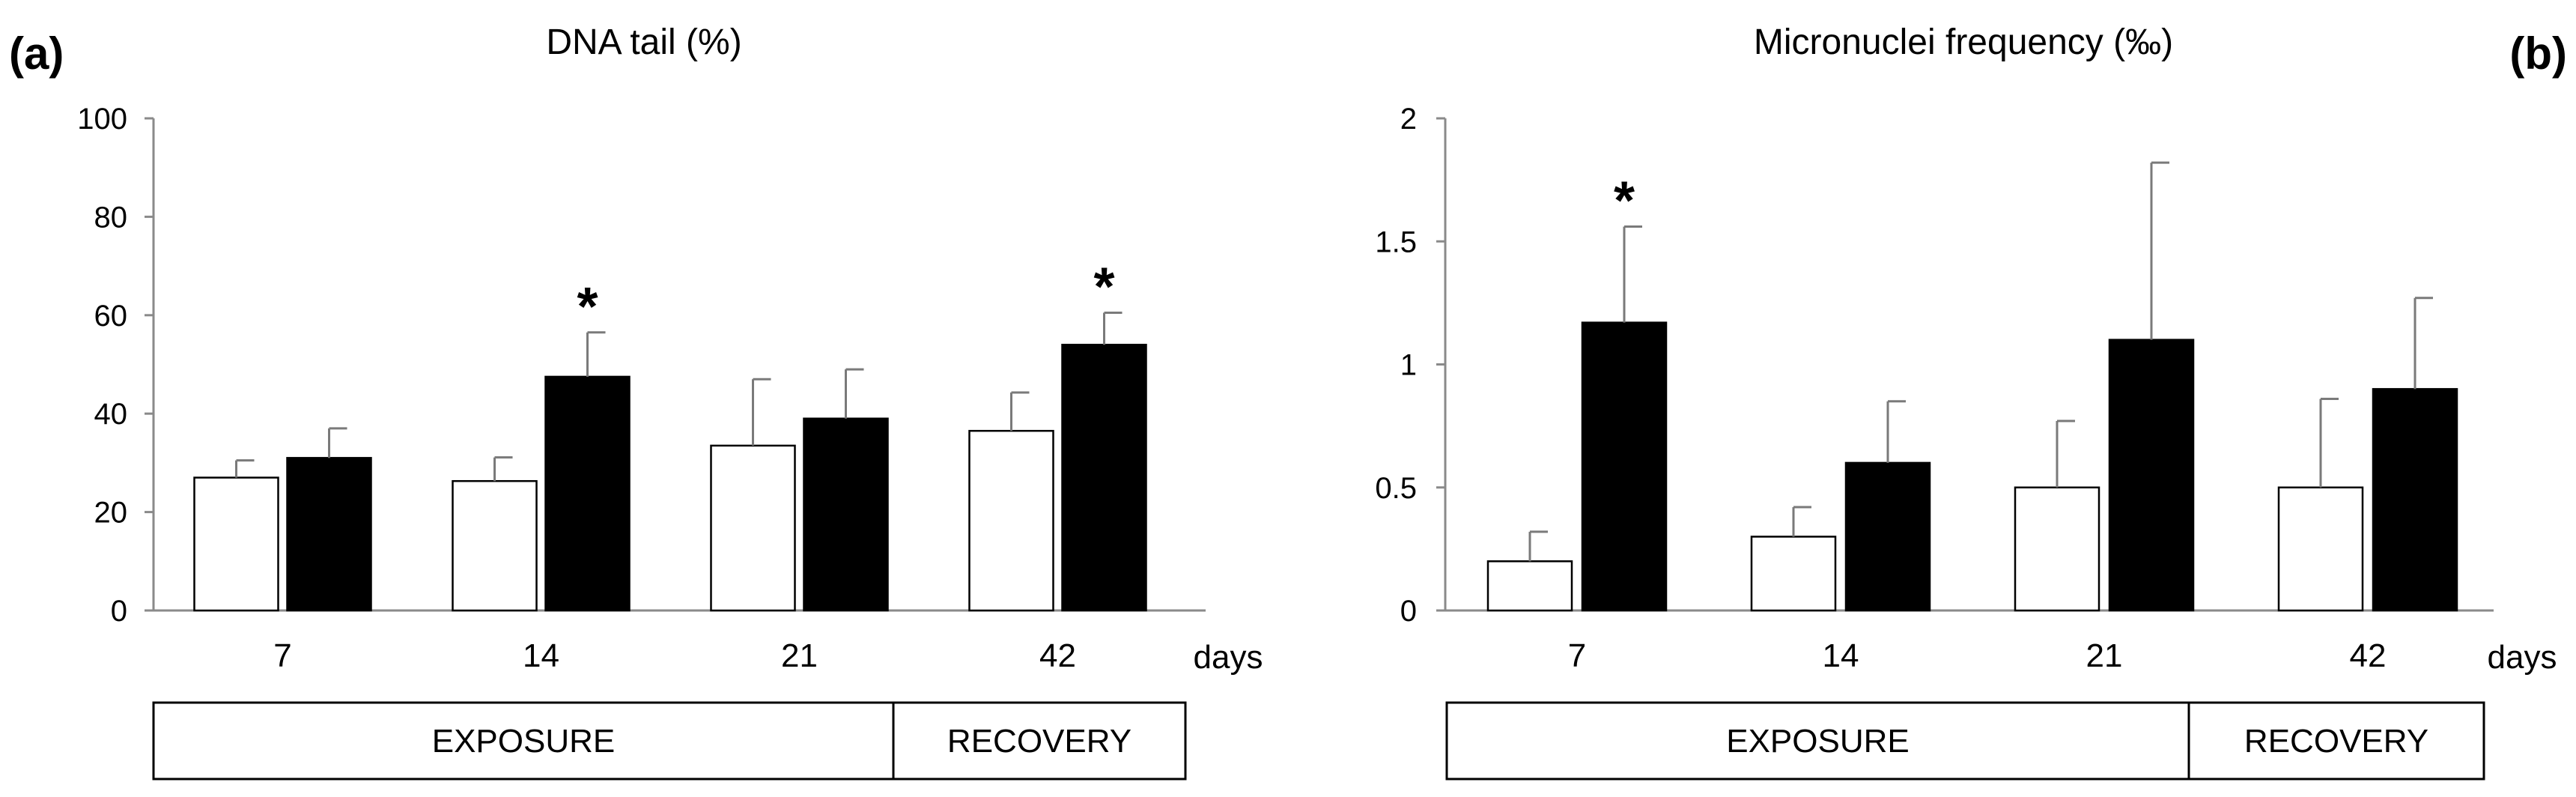 The width and height of the screenshot is (2576, 797). I want to click on y-tick-label: 60, so click(111, 317).